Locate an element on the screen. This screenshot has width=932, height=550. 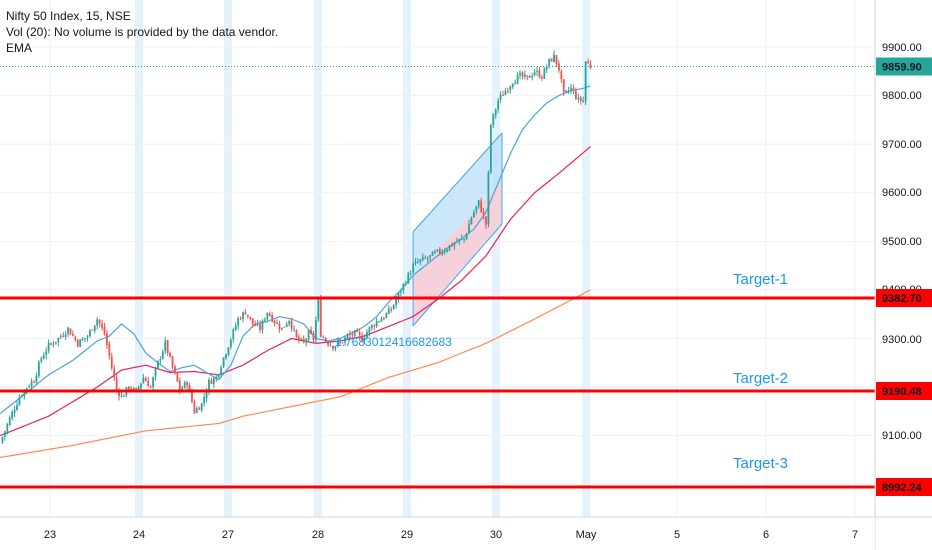
price-tick-label: 9500.00 is located at coordinates (902, 242).